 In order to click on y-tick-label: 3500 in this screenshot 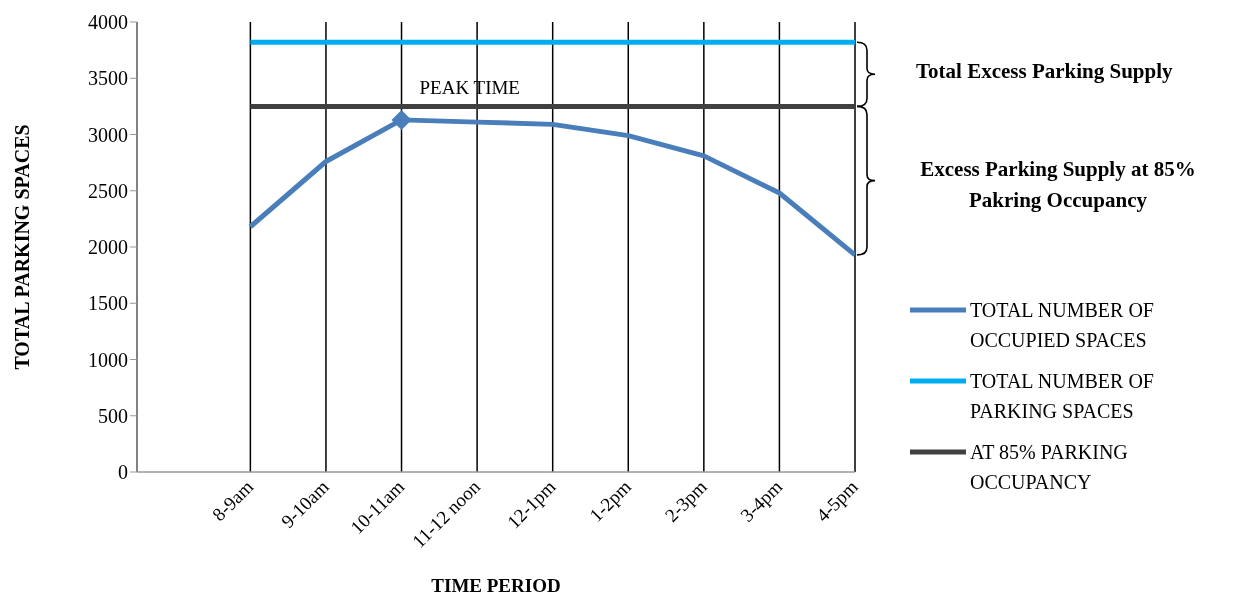, I will do `click(108, 78)`.